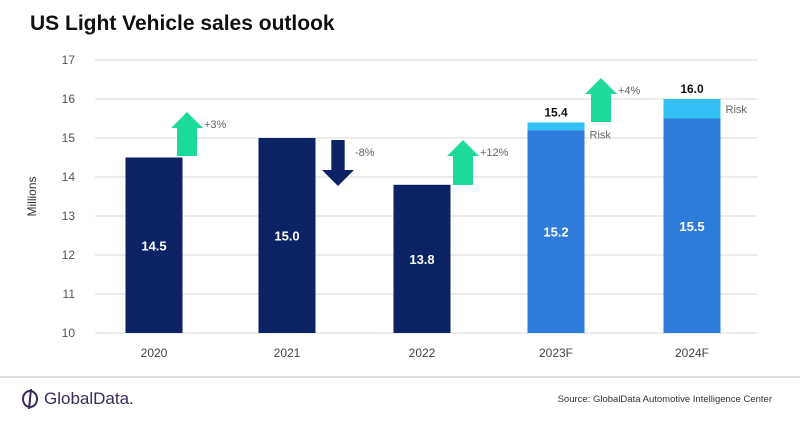  What do you see at coordinates (89, 398) in the screenshot?
I see `logo-text: GlobalData.` at bounding box center [89, 398].